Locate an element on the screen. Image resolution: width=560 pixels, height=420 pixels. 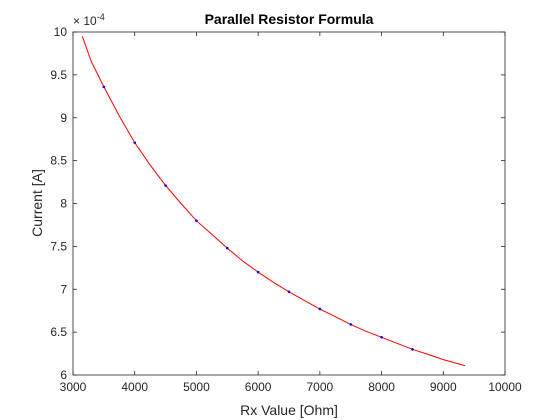
y-exponent-power: -4 is located at coordinates (101, 17).